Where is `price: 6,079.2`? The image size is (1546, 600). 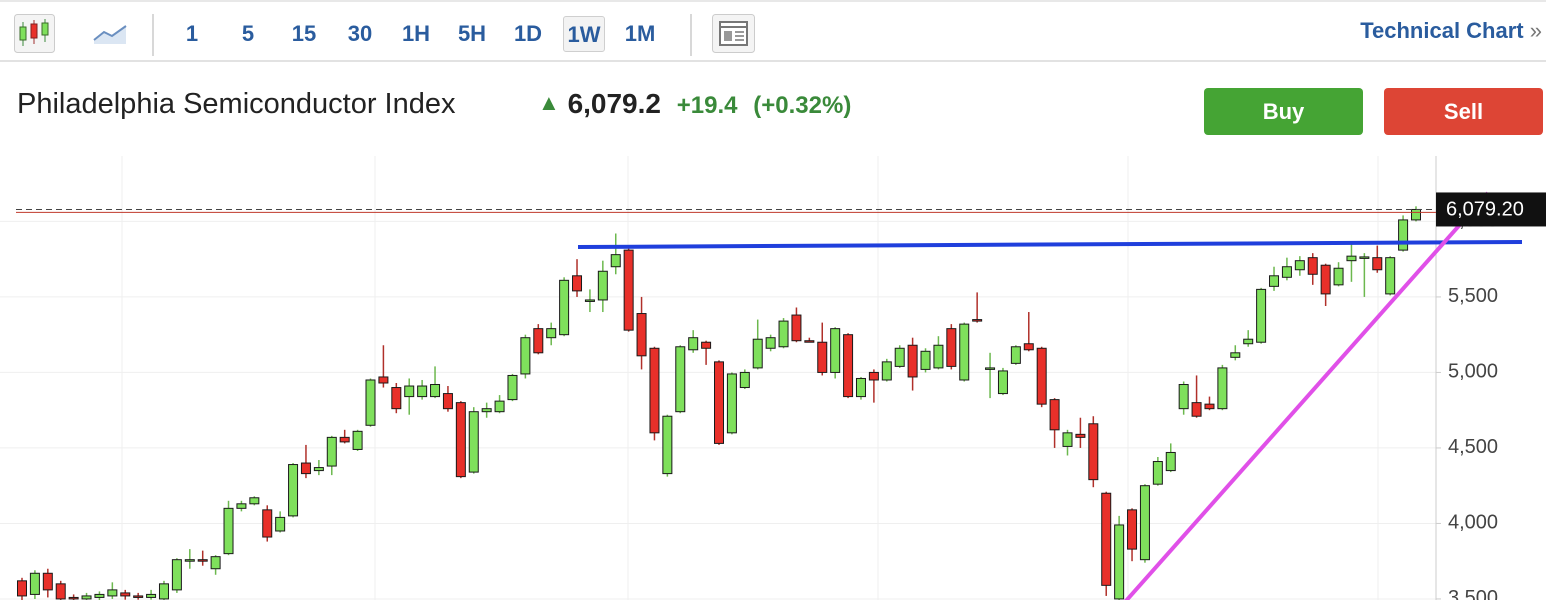
price: 6,079.2 is located at coordinates (614, 103).